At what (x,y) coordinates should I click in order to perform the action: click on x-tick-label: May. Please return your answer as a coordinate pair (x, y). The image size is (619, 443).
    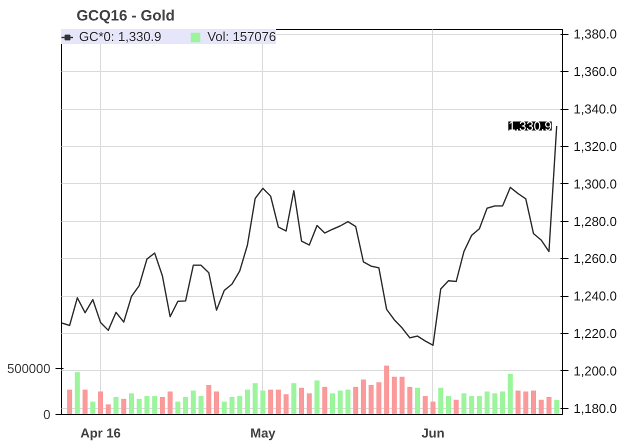
    Looking at the image, I should click on (263, 433).